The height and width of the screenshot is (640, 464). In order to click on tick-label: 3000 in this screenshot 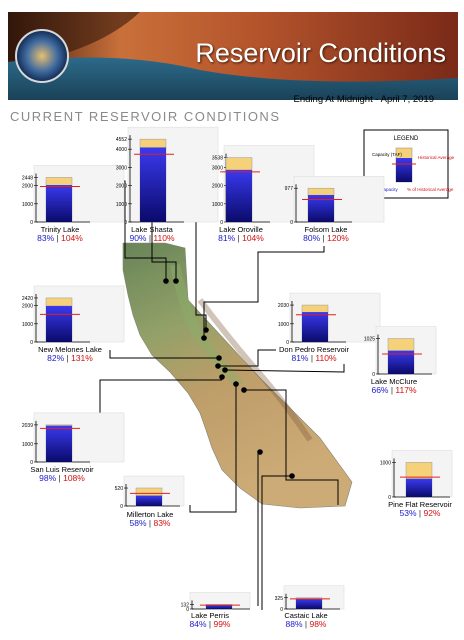, I will do `click(121, 168)`.